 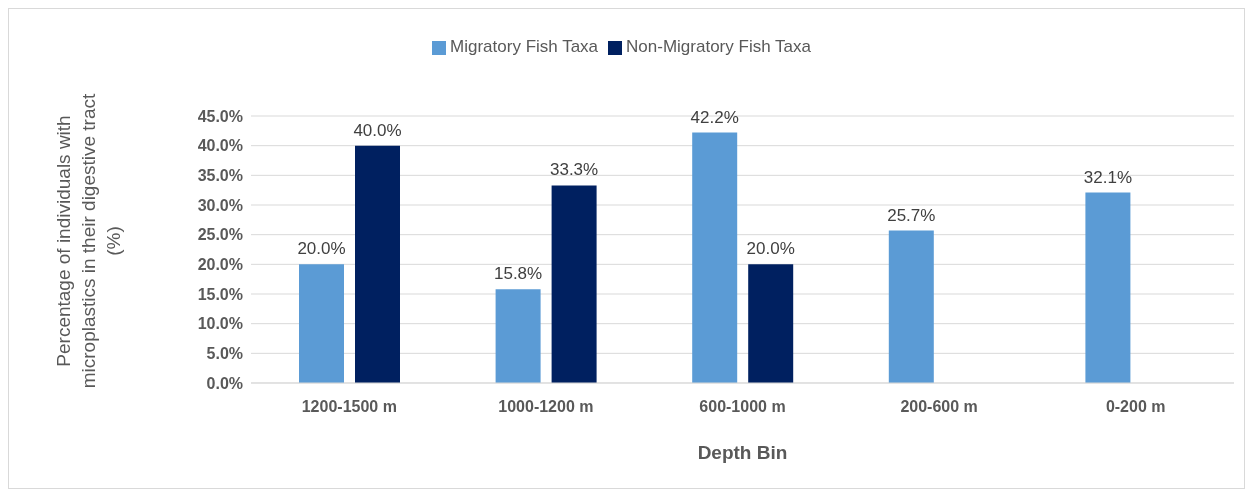 What do you see at coordinates (220, 176) in the screenshot?
I see `y-tick-label: 35.0%` at bounding box center [220, 176].